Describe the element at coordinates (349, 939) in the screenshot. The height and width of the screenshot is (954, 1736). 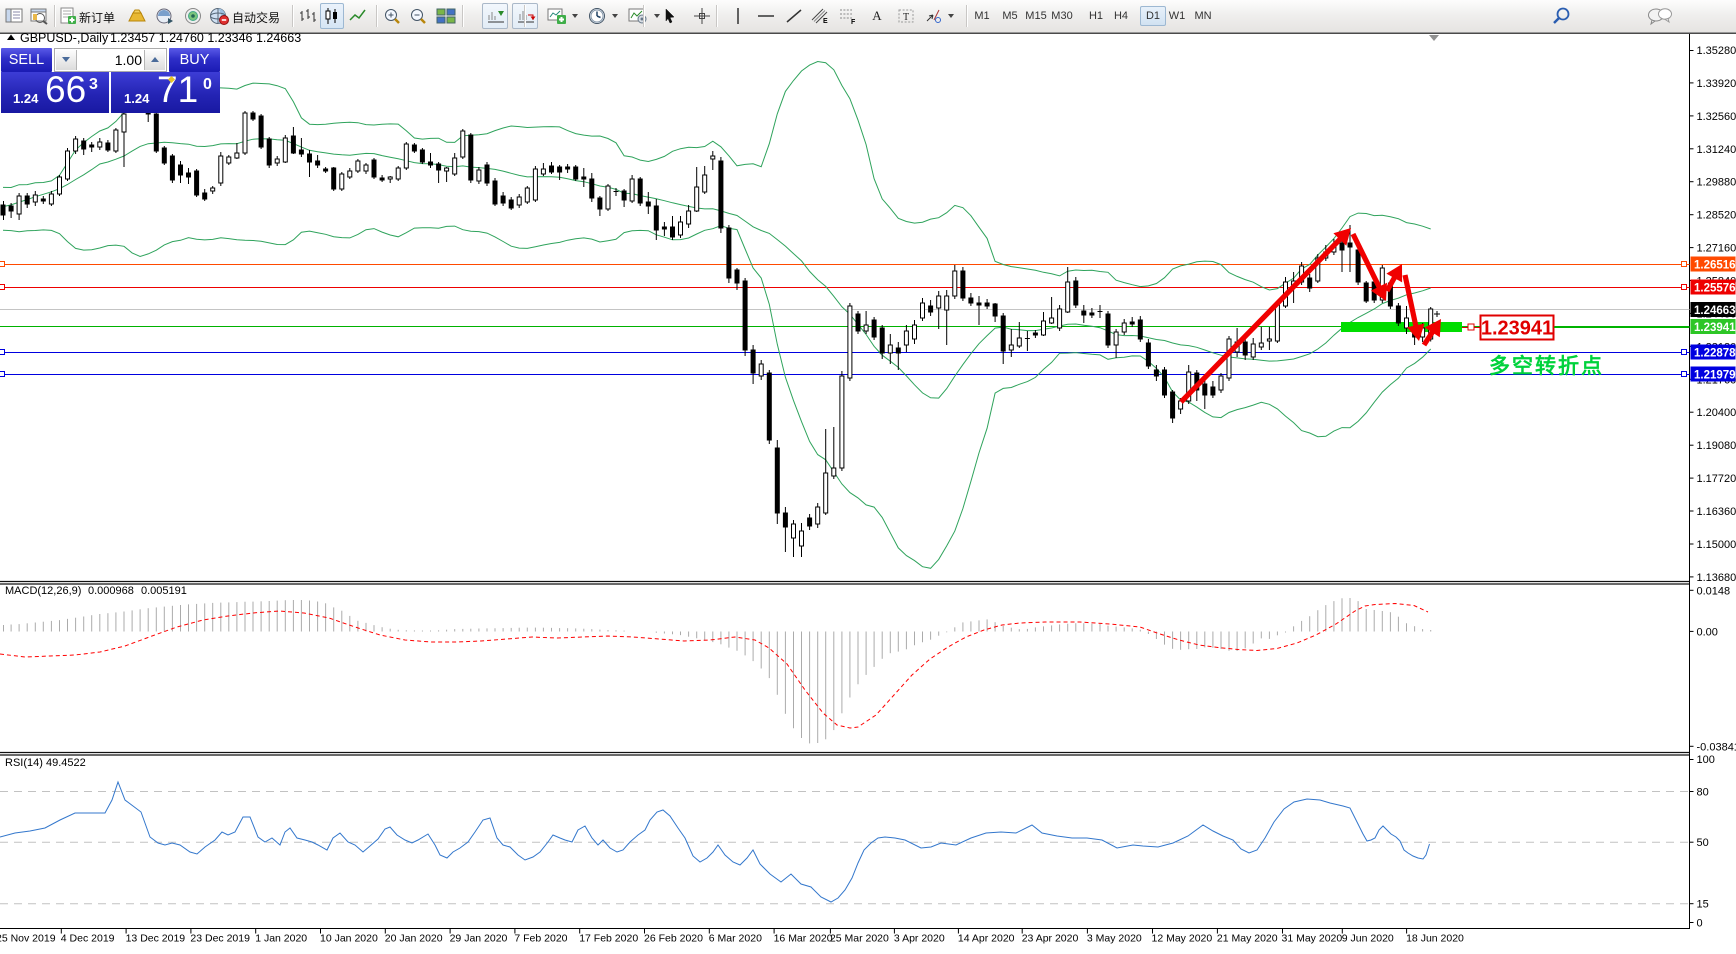
I see `svg-text: 10 Jan 2020` at that location.